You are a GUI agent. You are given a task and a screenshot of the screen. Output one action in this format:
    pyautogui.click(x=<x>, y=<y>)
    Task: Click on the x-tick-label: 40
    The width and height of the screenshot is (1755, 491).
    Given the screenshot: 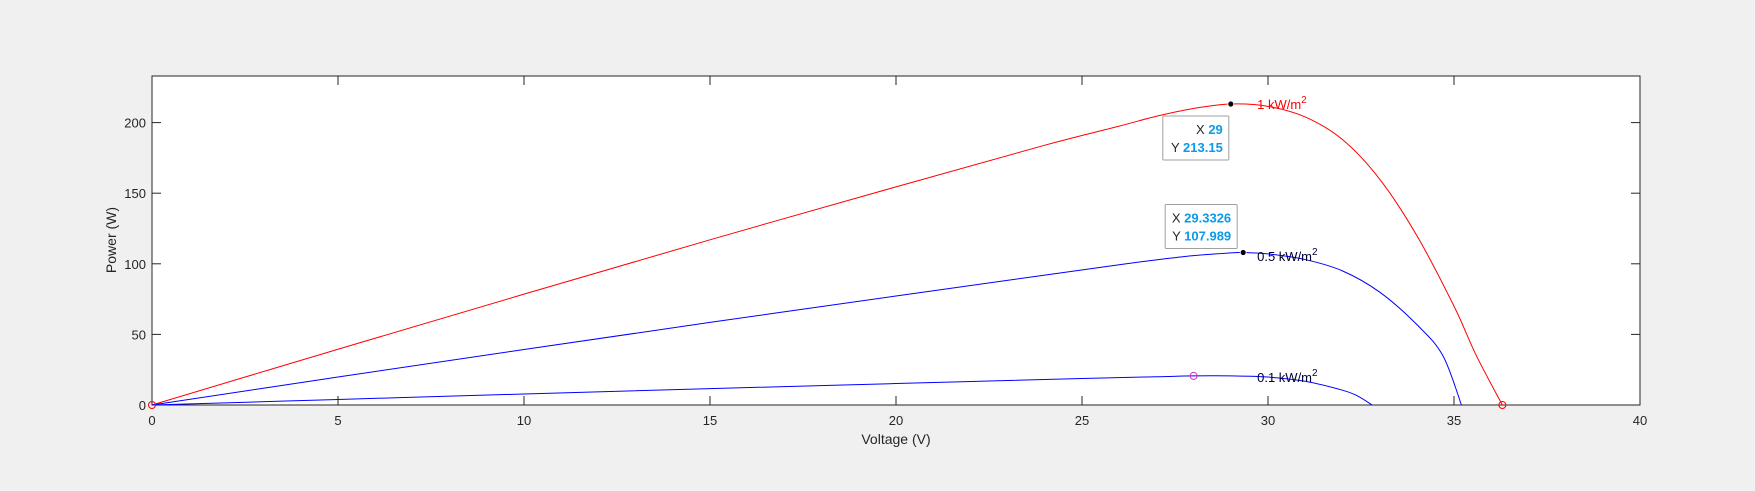 What is the action you would take?
    pyautogui.click(x=1640, y=420)
    